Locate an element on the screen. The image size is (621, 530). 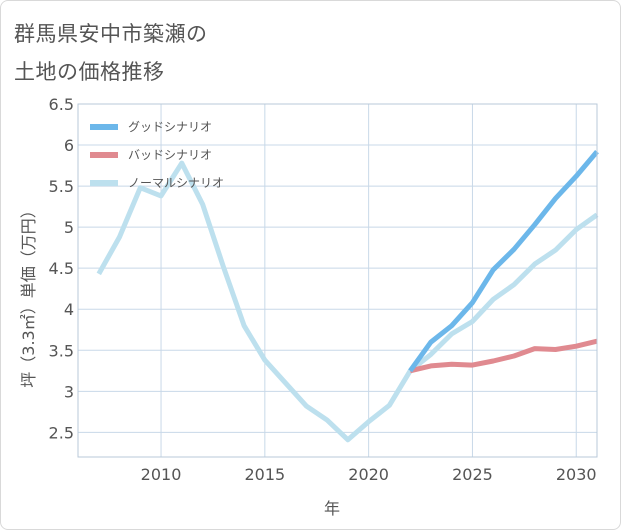
legend-label-2: ノーマルシナリオ is located at coordinates (176, 183).